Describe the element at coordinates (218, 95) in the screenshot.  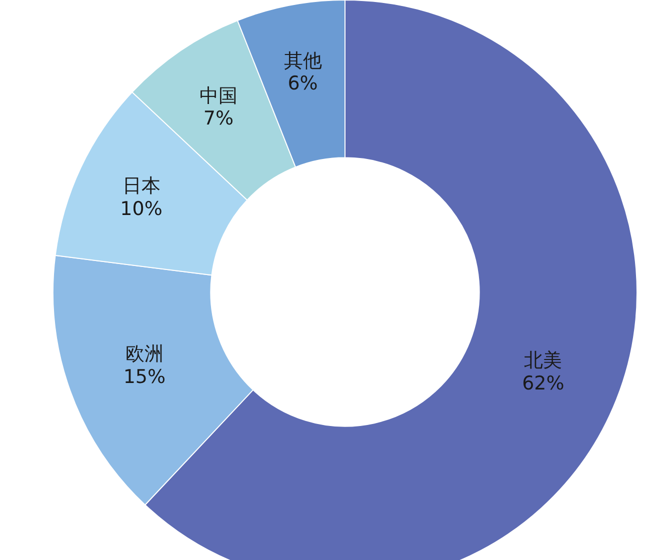
I see `slice-label: 中国` at that location.